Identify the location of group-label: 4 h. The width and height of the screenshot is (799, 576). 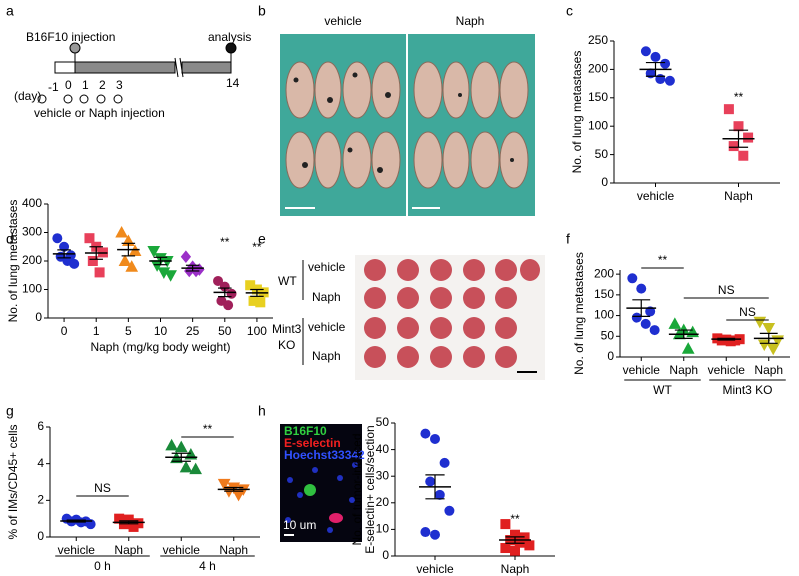
(207, 566).